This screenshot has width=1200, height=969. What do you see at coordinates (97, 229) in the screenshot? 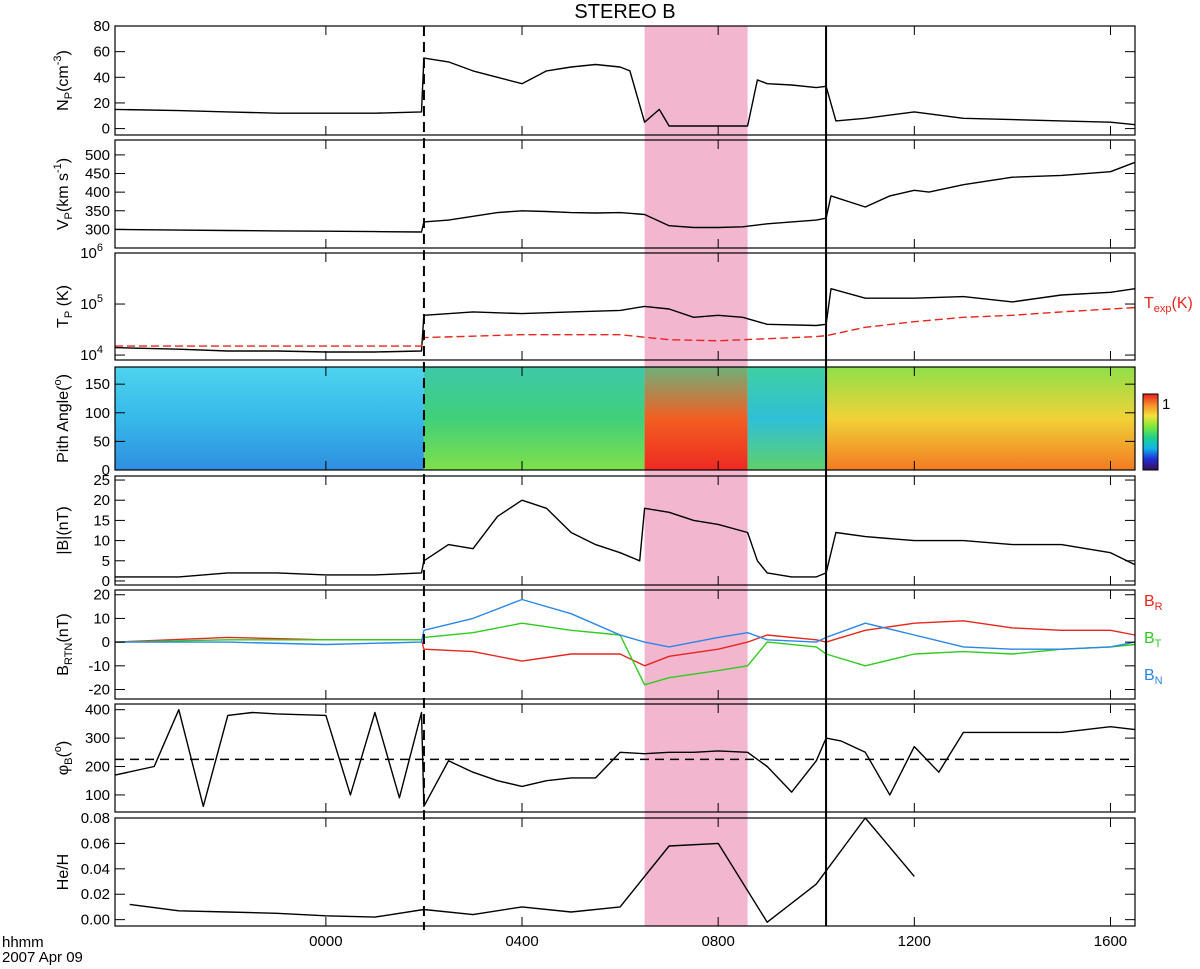
I see `panel-vp-ytick-text: 300` at bounding box center [97, 229].